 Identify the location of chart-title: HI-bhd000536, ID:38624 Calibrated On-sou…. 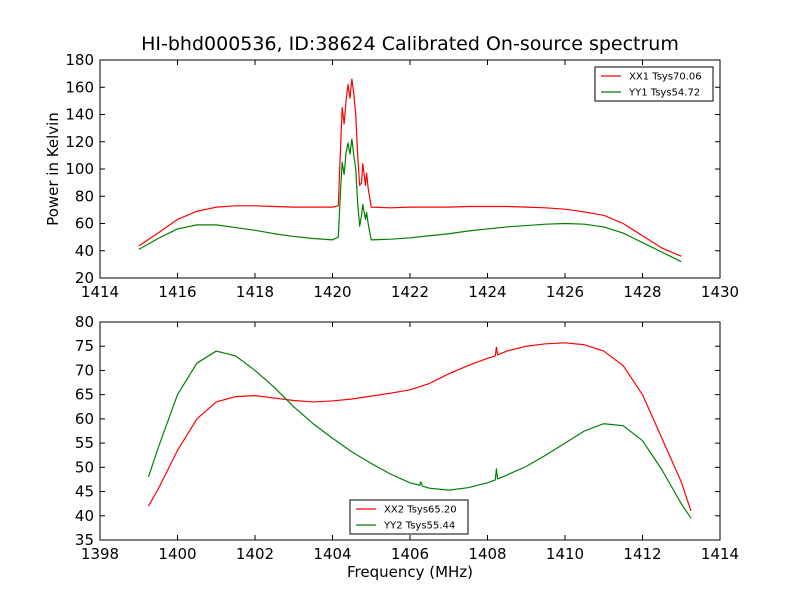
(410, 44).